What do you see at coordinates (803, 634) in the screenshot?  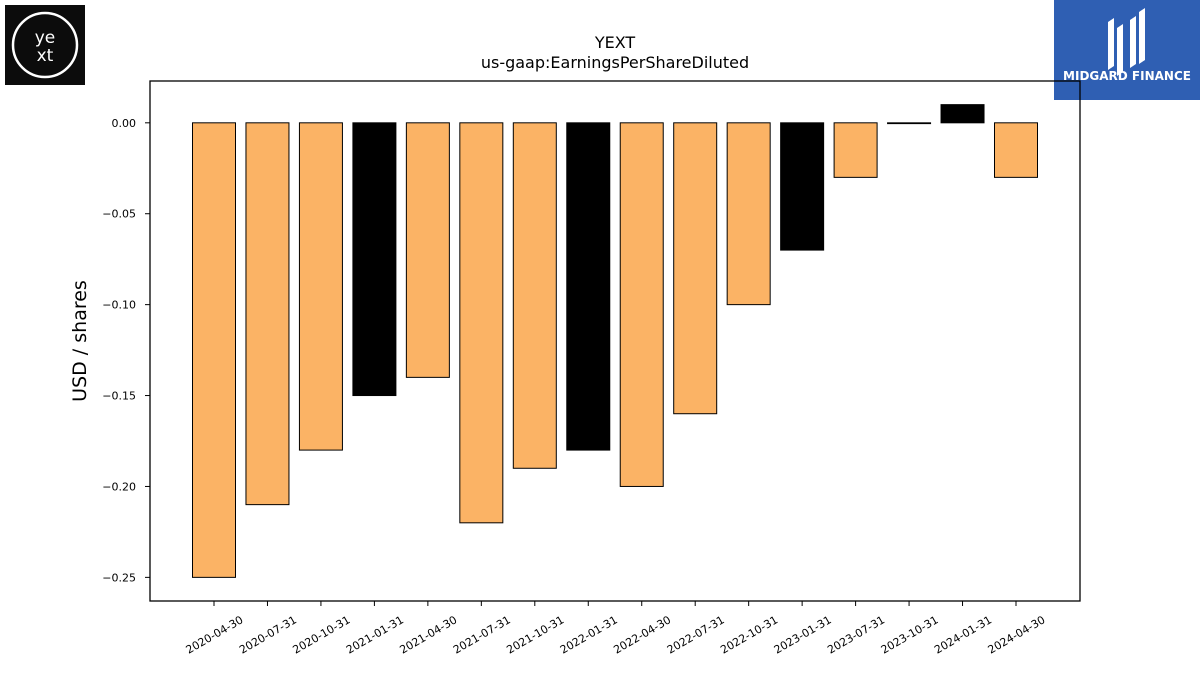 I see `x-tick-label: 2023-01-31` at bounding box center [803, 634].